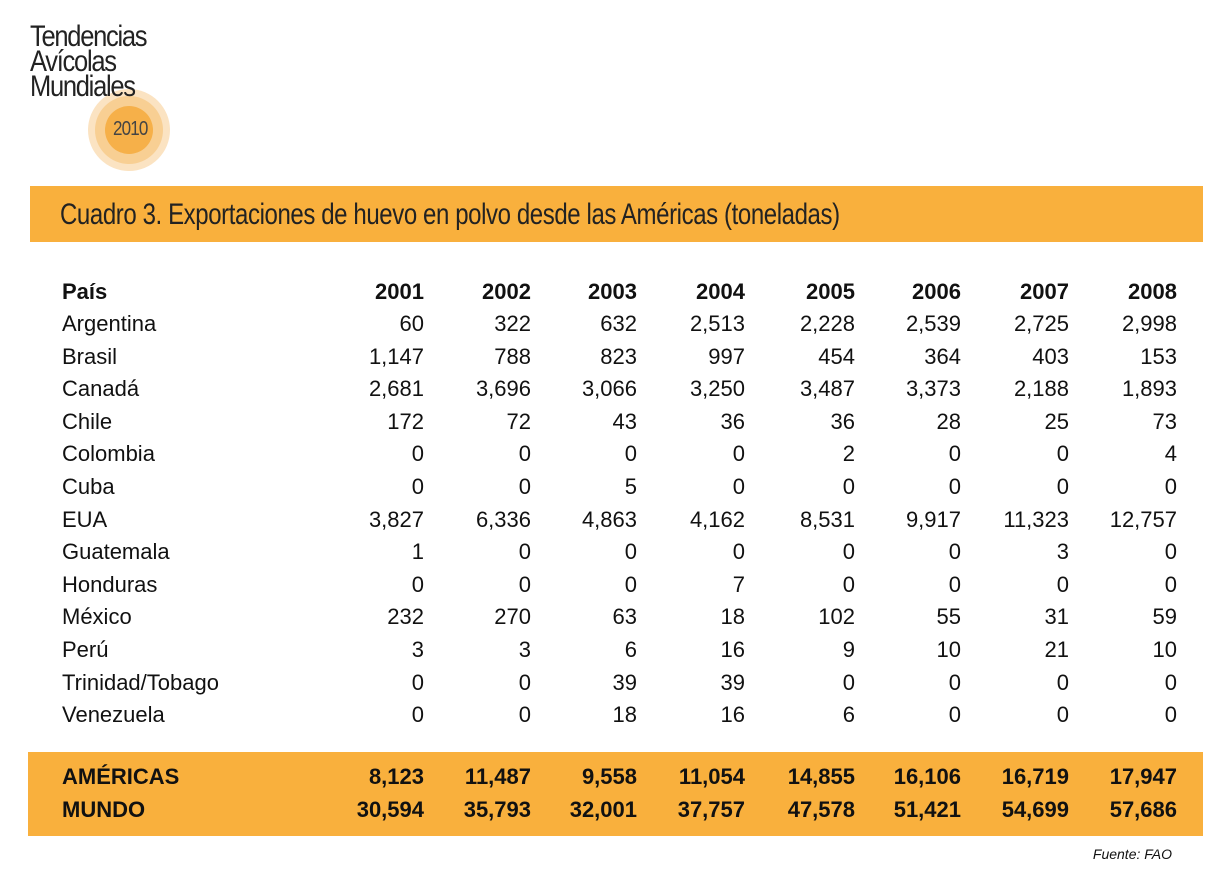 Image resolution: width=1228 pixels, height=883 pixels. I want to click on row-label: Honduras, so click(110, 584).